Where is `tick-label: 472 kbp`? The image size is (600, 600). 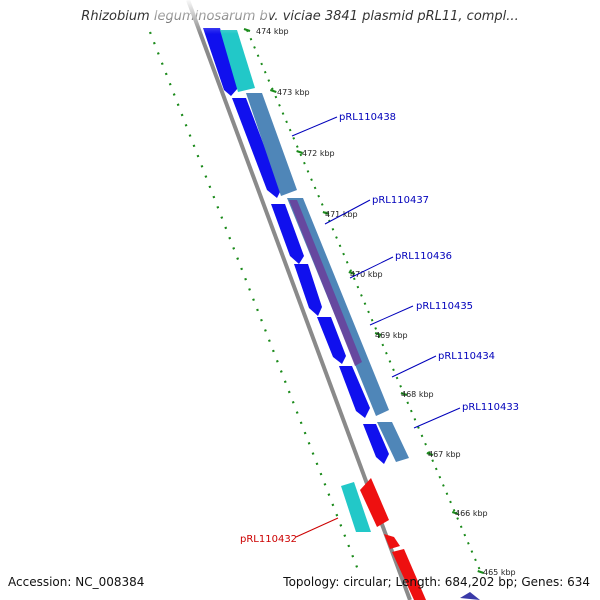
tick-label: 472 kbp is located at coordinates (318, 153).